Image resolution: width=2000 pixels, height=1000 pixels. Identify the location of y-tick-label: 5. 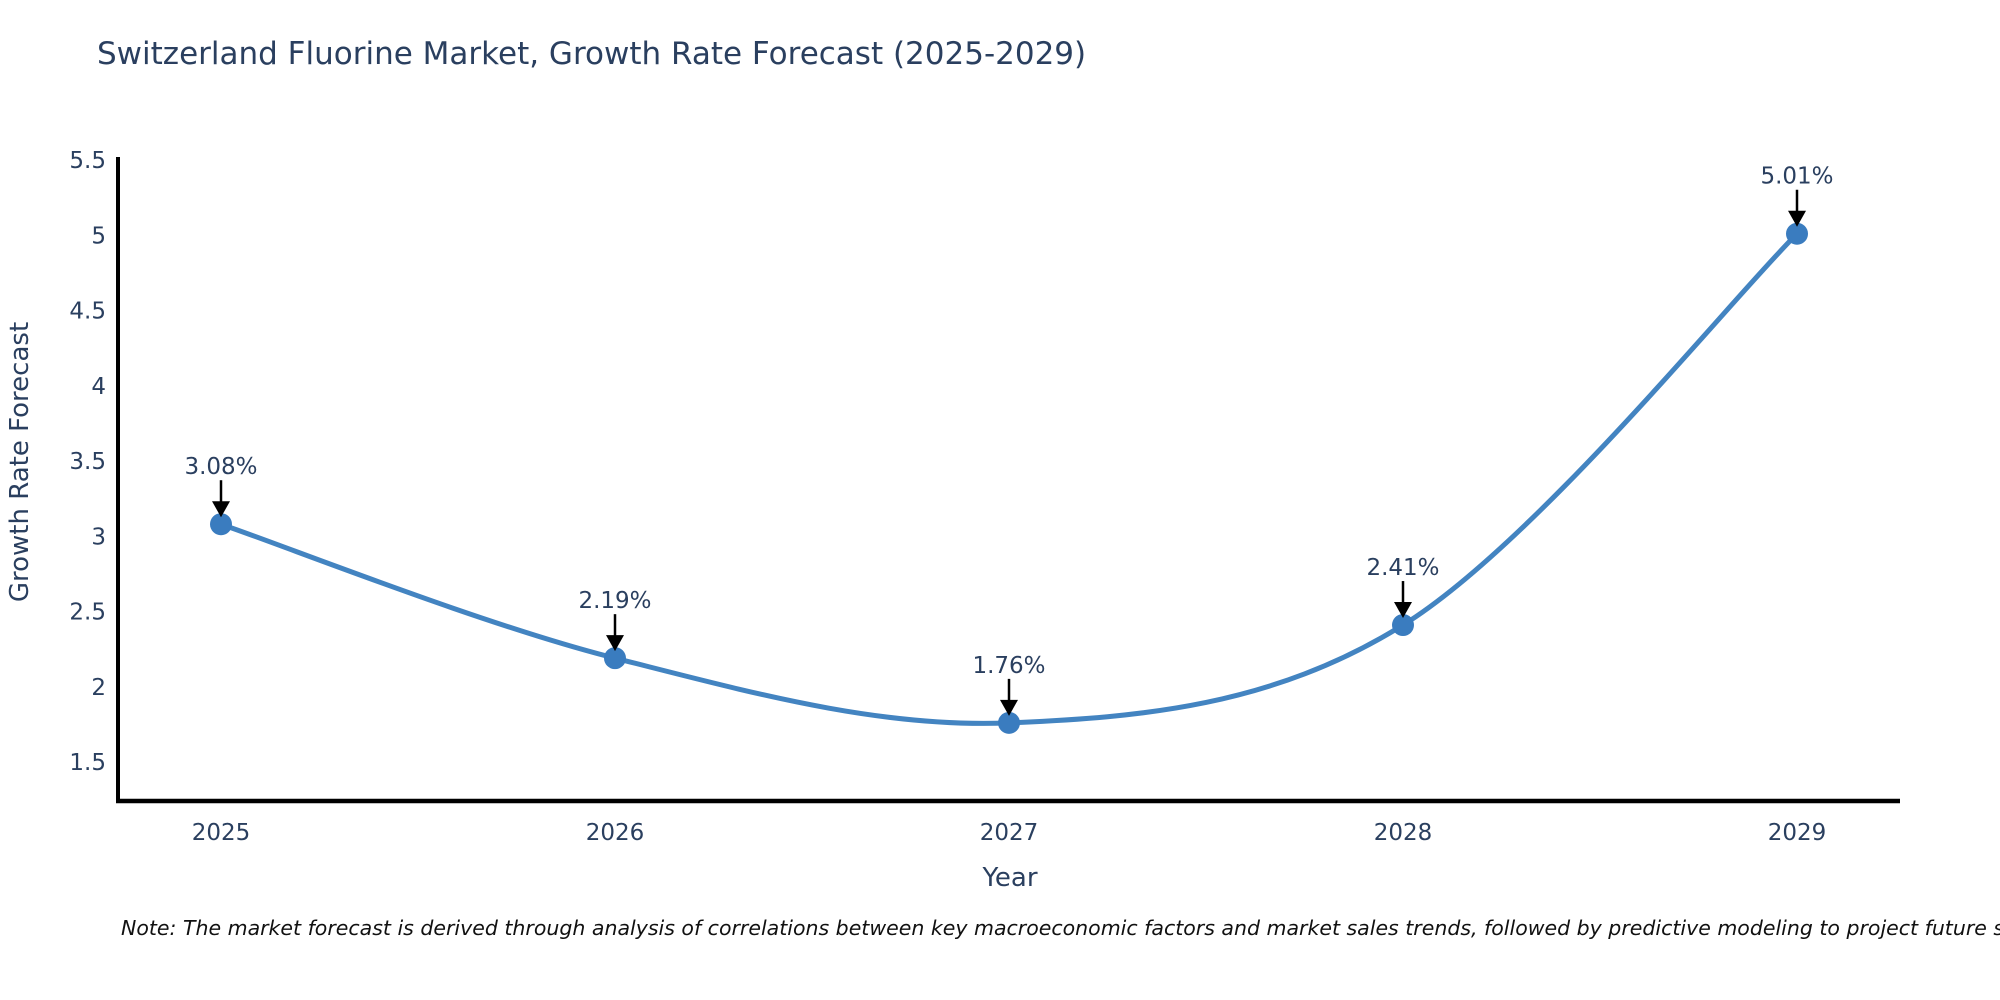
(98, 236).